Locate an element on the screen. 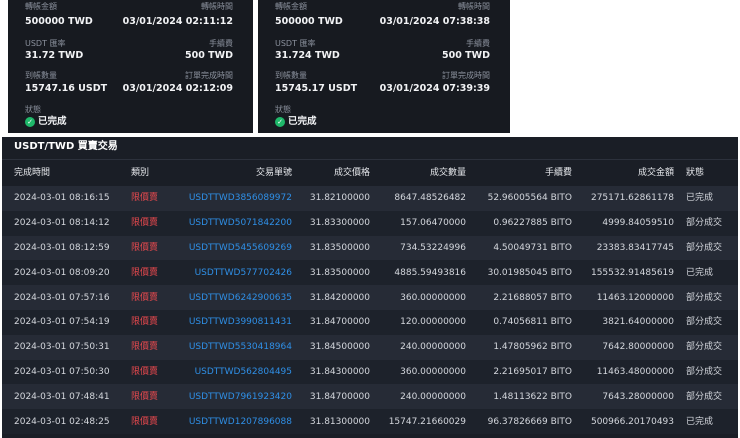  cell: 31.82100000 is located at coordinates (339, 198).